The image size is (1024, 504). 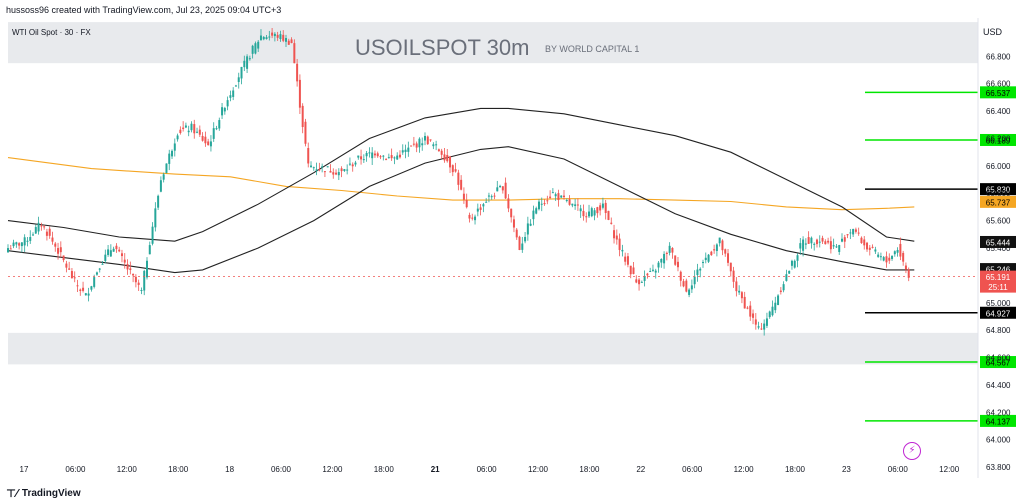 I want to click on x-tick-label: 18, so click(x=229, y=469).